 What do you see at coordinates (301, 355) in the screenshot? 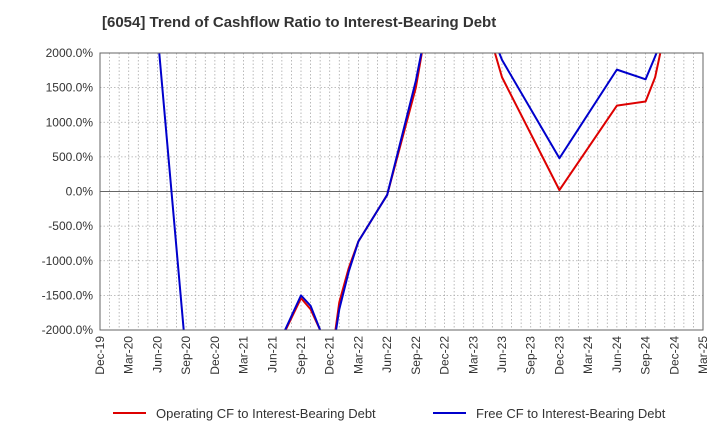
I see `x-tick-label: Sep-21` at bounding box center [301, 355].